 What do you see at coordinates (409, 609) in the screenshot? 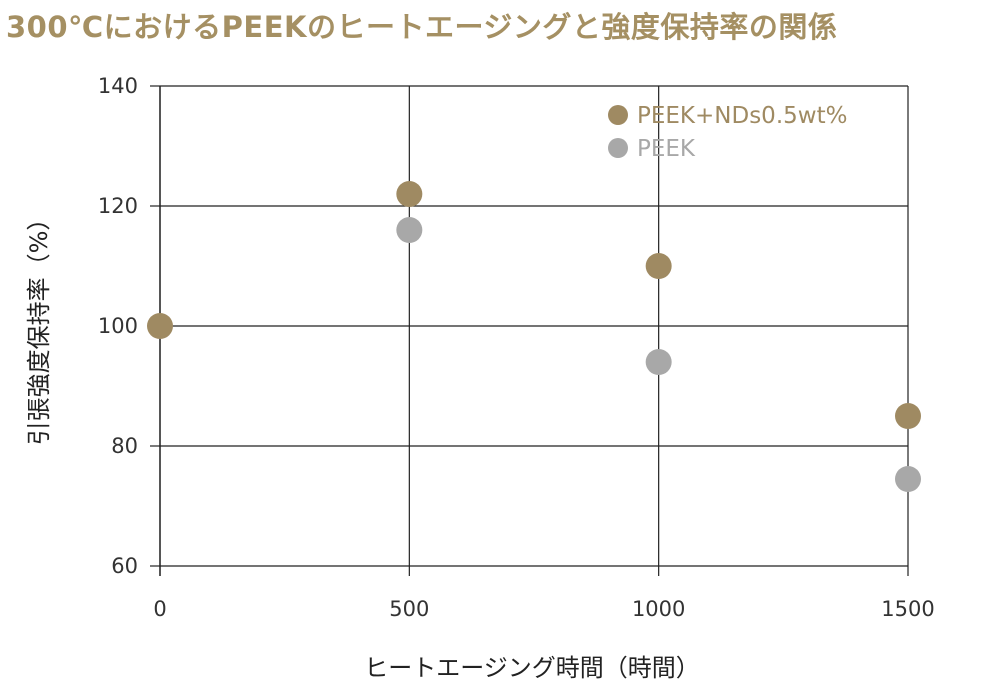
I see `x-tick-label: 500` at bounding box center [409, 609].